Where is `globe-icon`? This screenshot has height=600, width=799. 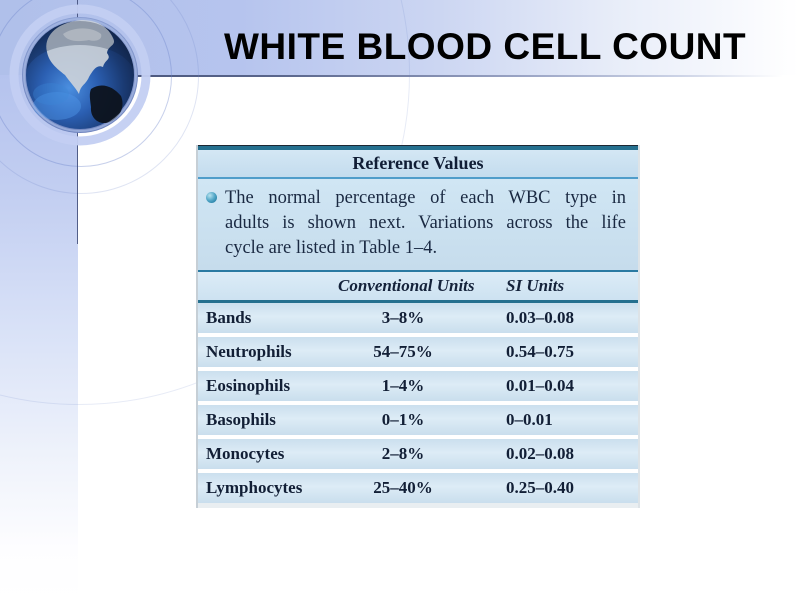
globe-icon is located at coordinates (80, 75).